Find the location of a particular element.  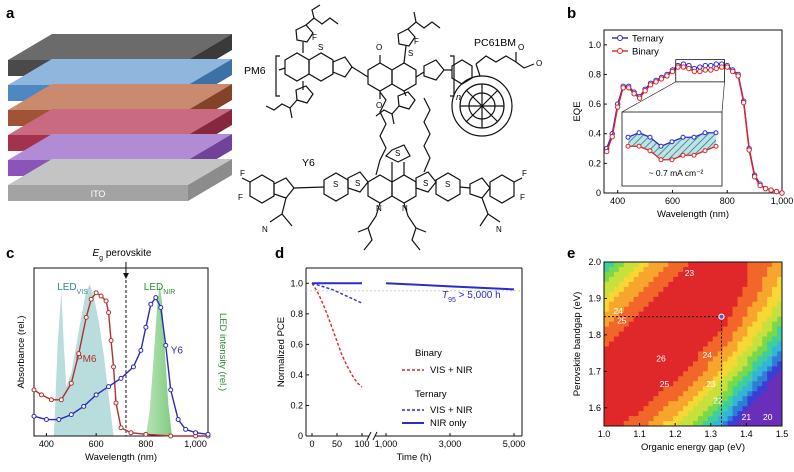

x-tick-label: 800 is located at coordinates (145, 444).